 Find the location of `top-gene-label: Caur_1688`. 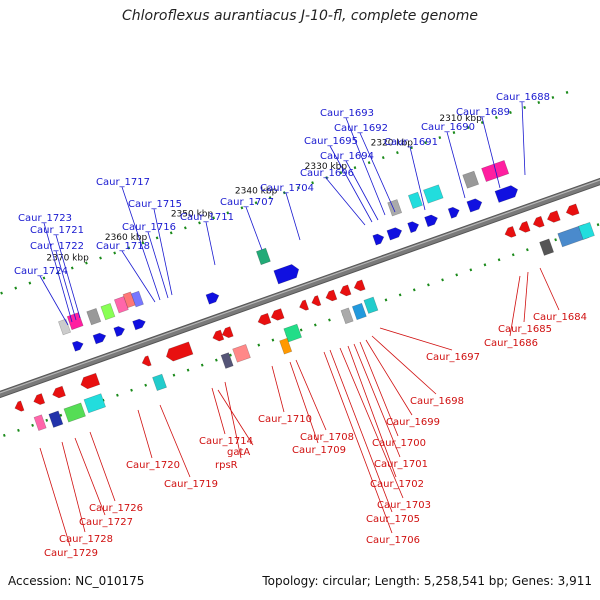

top-gene-label: Caur_1688 is located at coordinates (523, 97).